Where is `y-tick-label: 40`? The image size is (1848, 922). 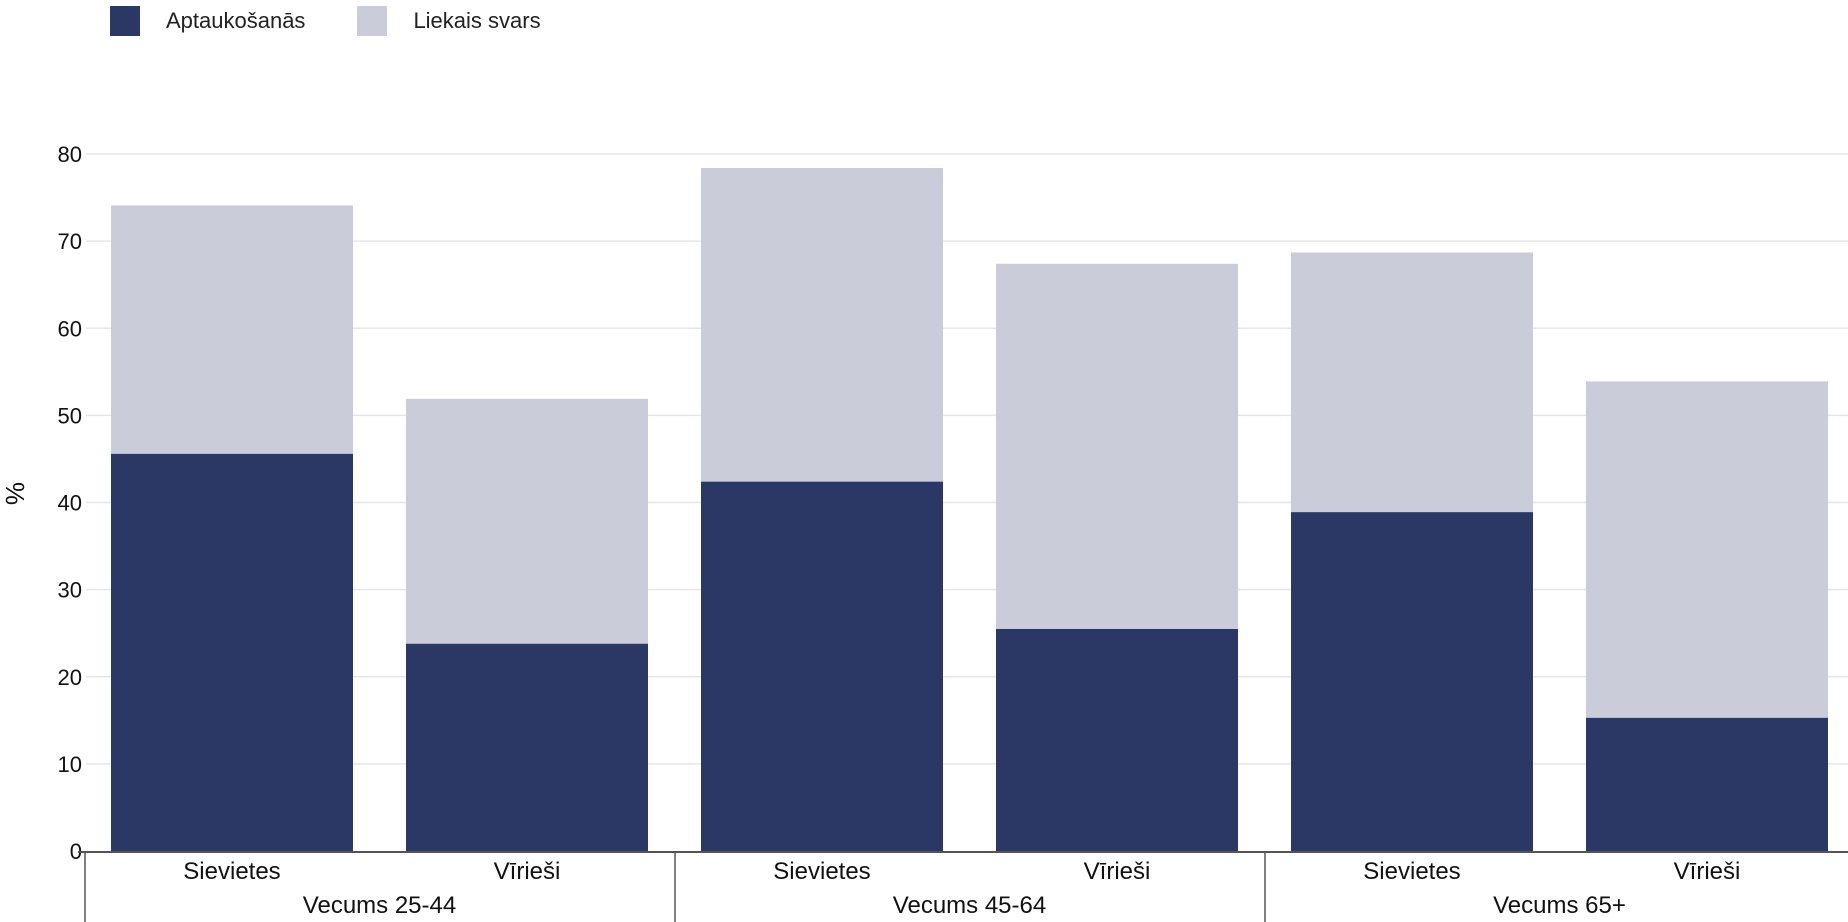 y-tick-label: 40 is located at coordinates (70, 503).